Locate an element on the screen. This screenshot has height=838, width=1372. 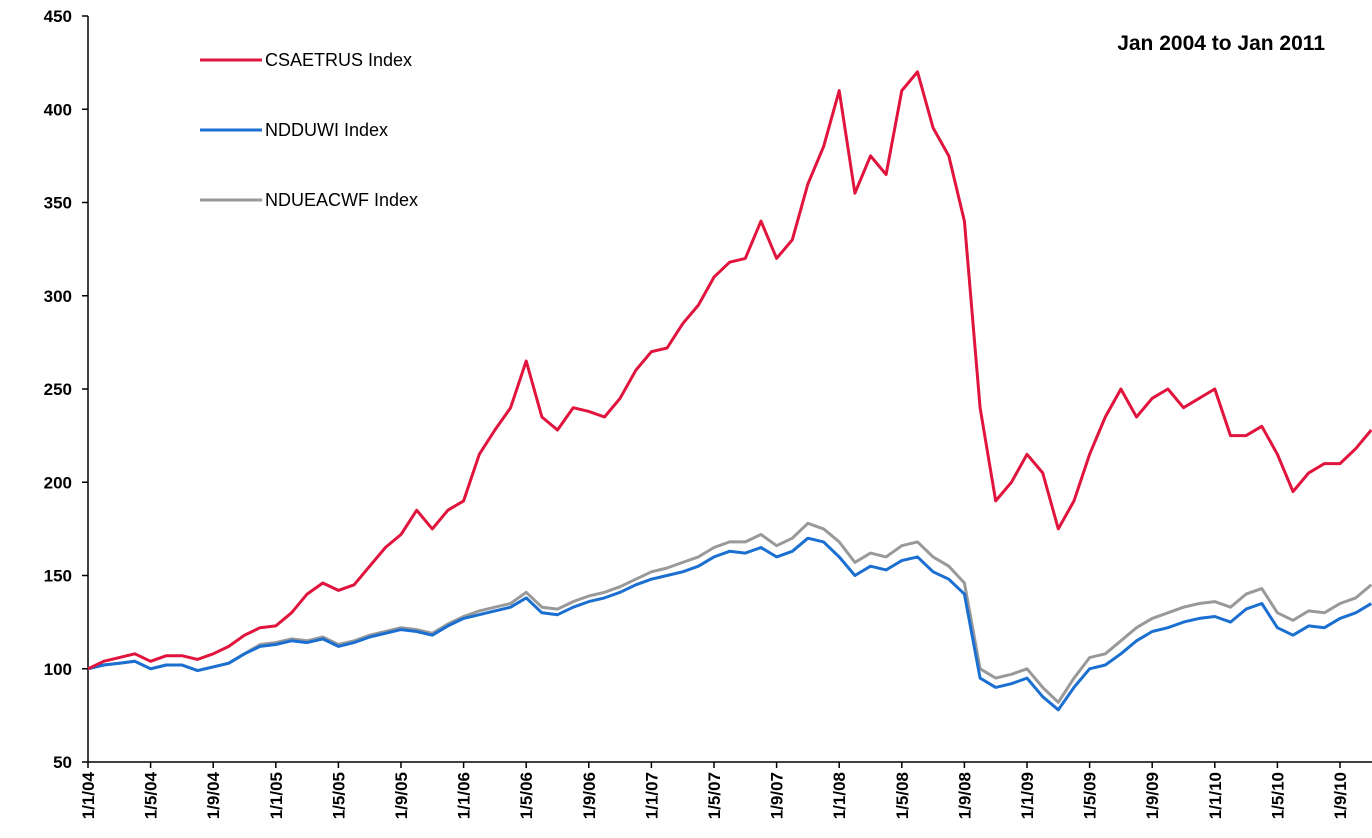
x-tick-label: 1/5/09 is located at coordinates (1090, 795).